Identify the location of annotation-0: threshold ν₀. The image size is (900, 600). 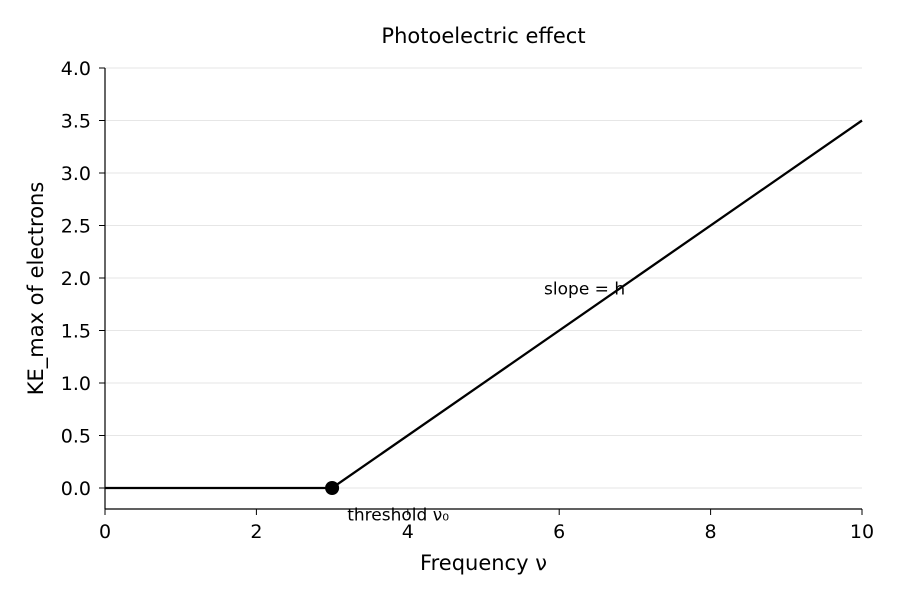
(398, 515).